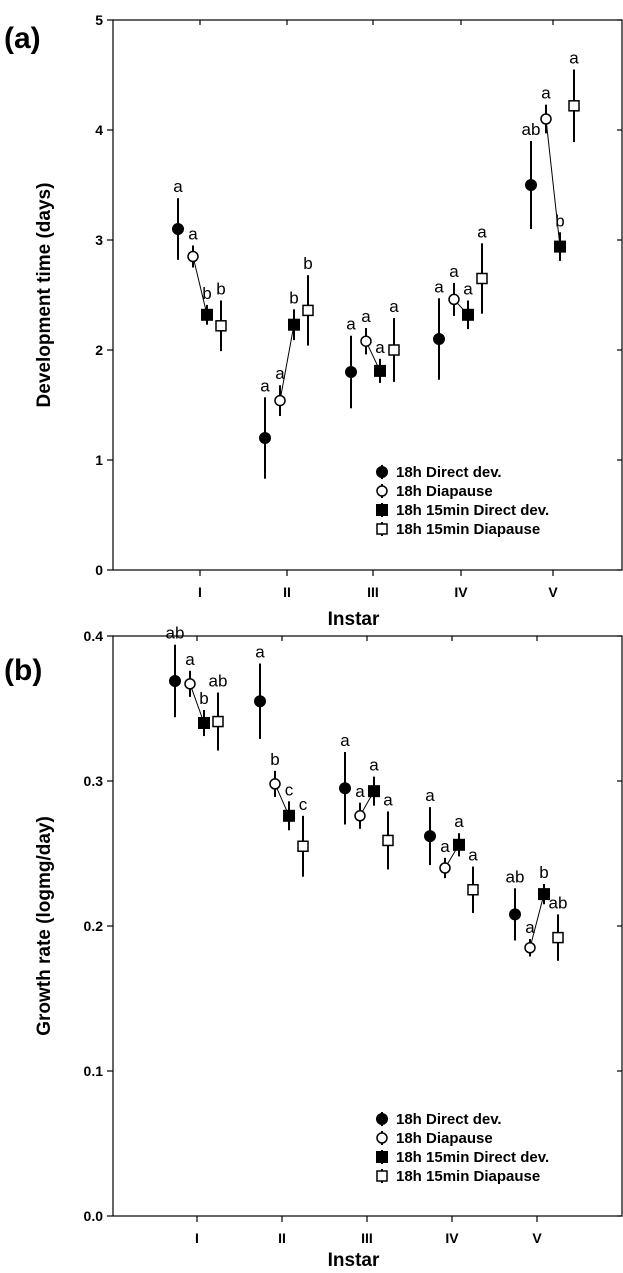  Describe the element at coordinates (287, 592) in the screenshot. I see `x-tick-label: II` at that location.